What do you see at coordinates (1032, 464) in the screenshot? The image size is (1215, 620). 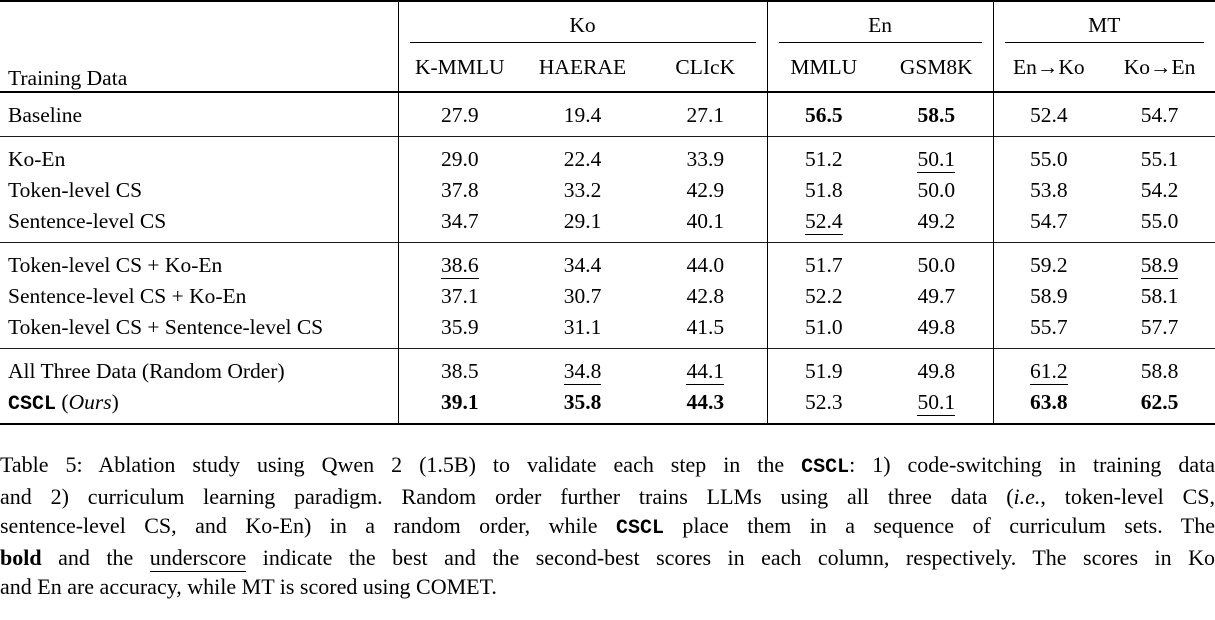 I see `text-segment: : 1) code-switching in training data` at bounding box center [1032, 464].